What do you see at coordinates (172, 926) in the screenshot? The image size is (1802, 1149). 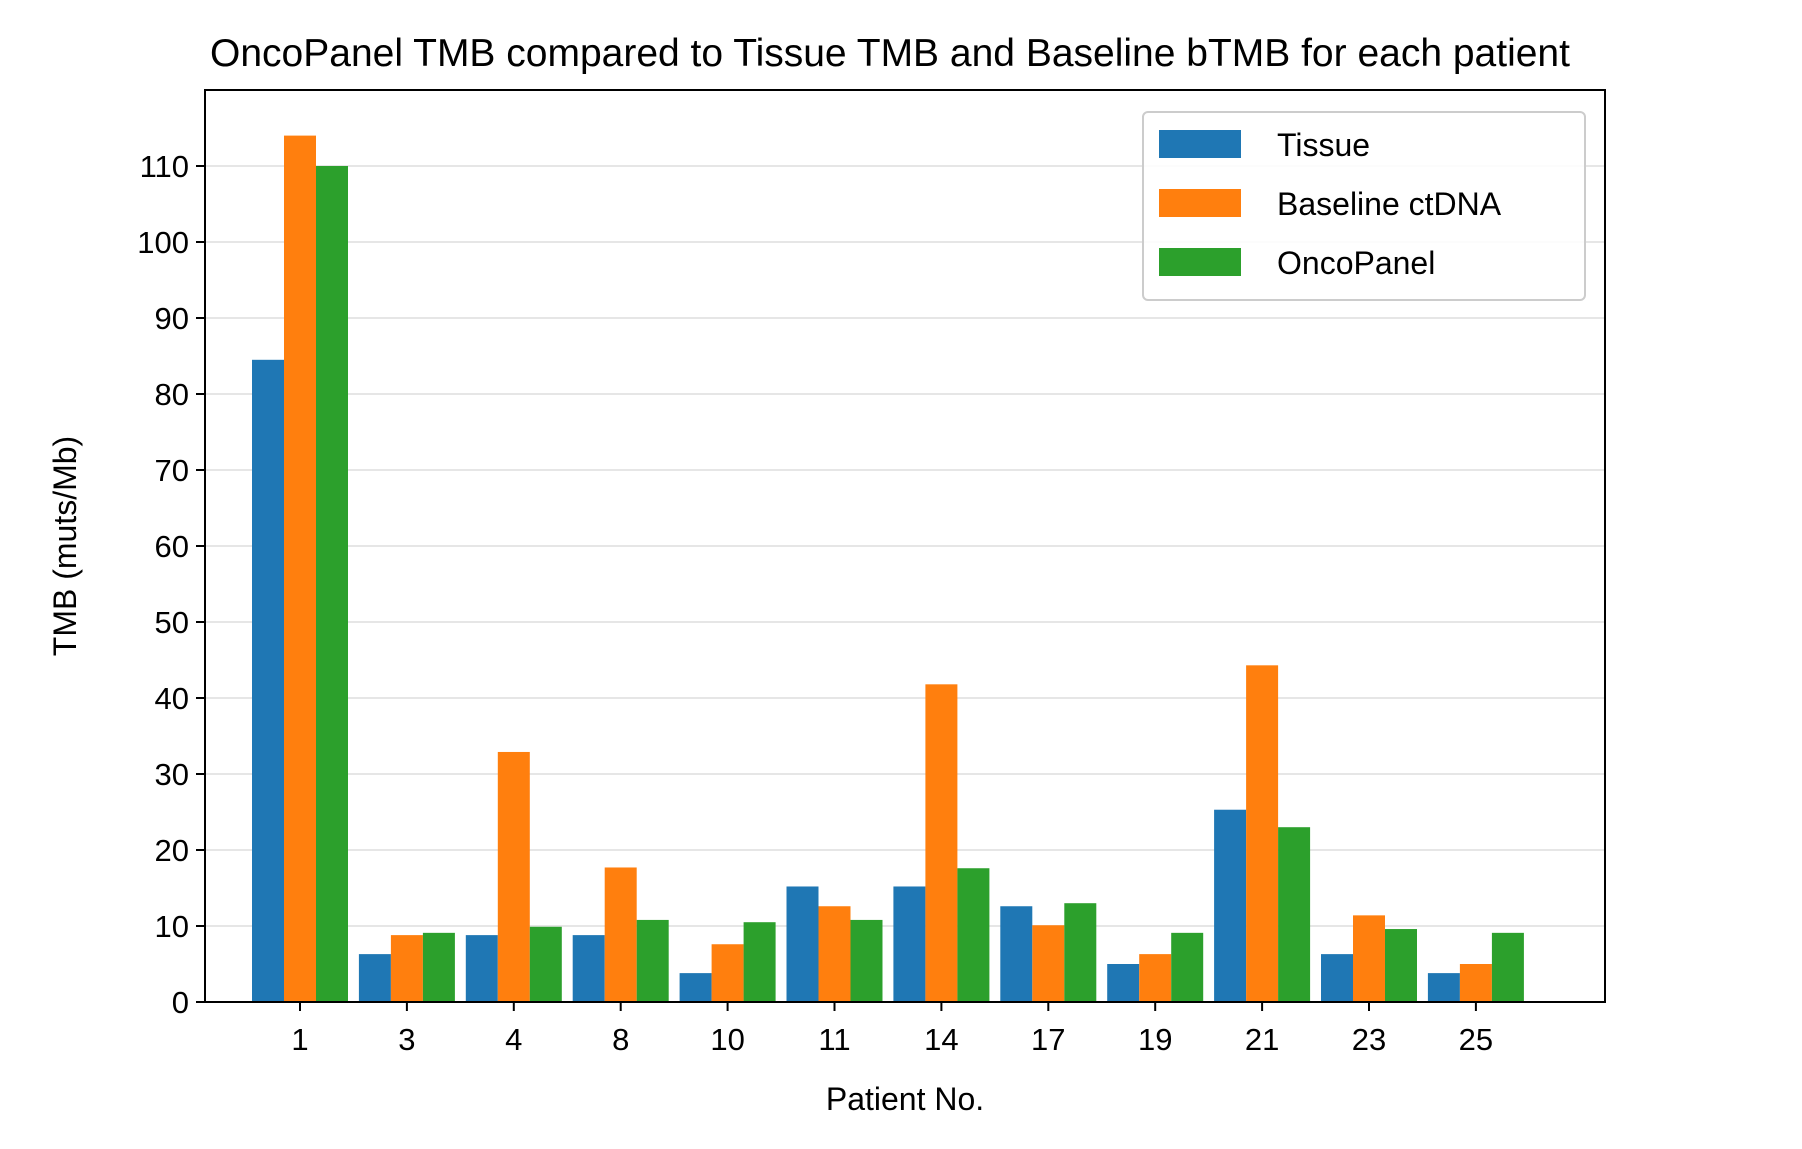 I see `y-tick-label: 10` at bounding box center [172, 926].